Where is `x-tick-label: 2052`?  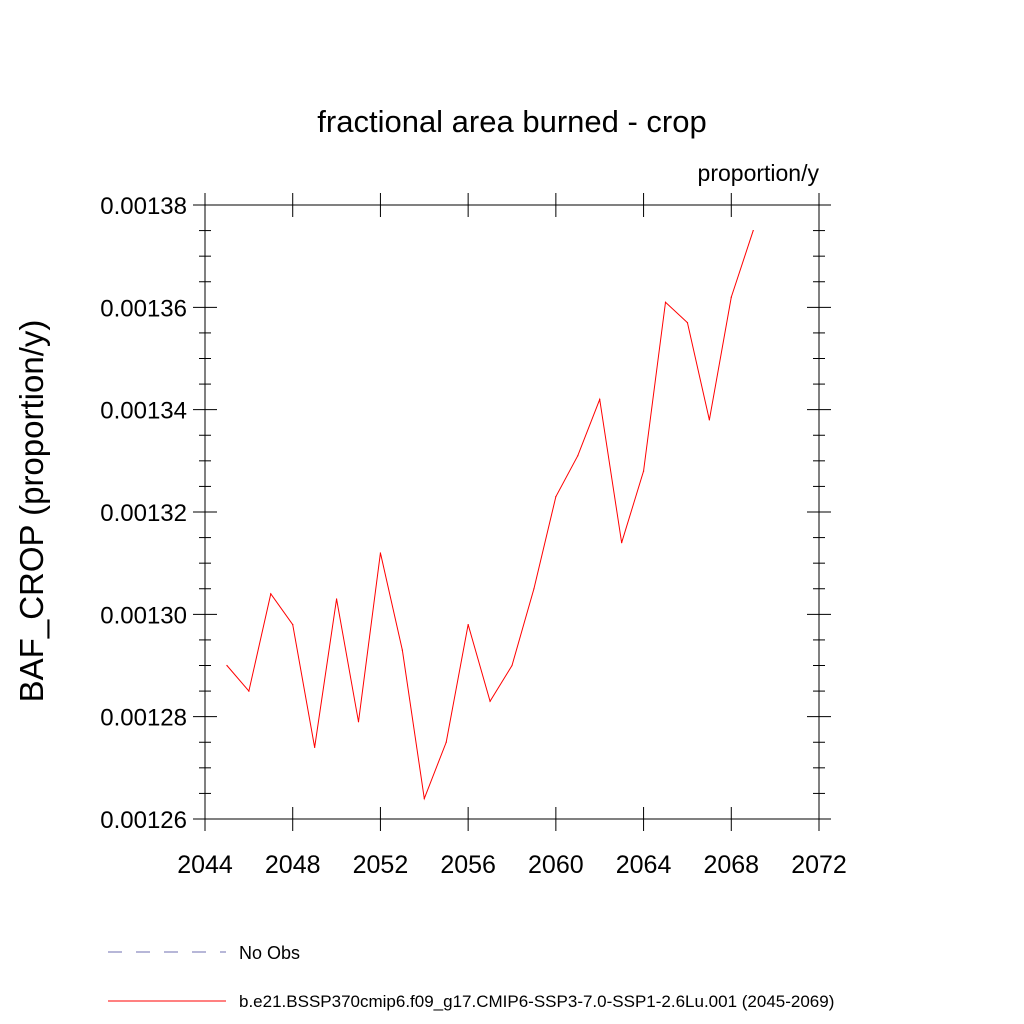
x-tick-label: 2052 is located at coordinates (381, 865).